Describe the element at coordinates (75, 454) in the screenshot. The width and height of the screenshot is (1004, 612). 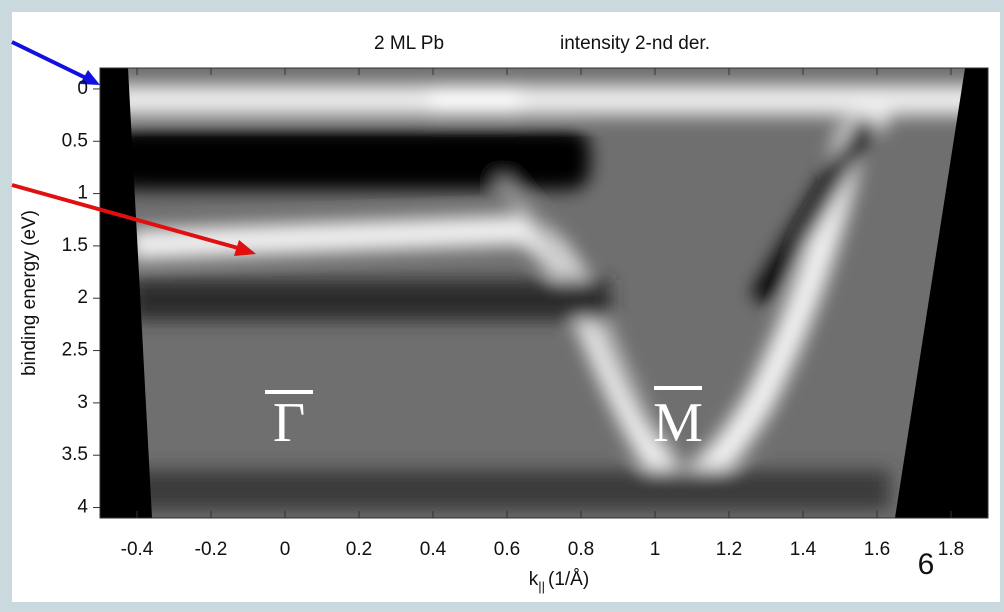
I see `y-tick-label: 3.5` at that location.